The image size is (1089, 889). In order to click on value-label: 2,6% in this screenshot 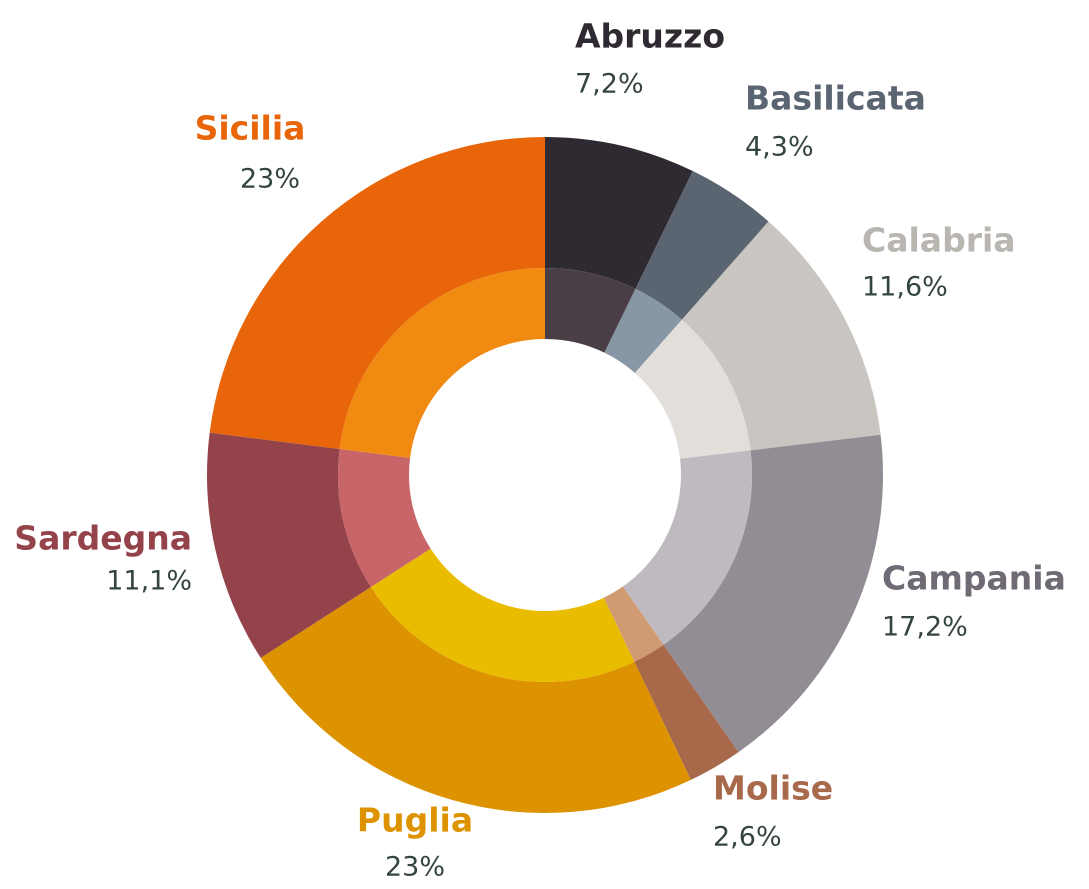, I will do `click(747, 837)`.